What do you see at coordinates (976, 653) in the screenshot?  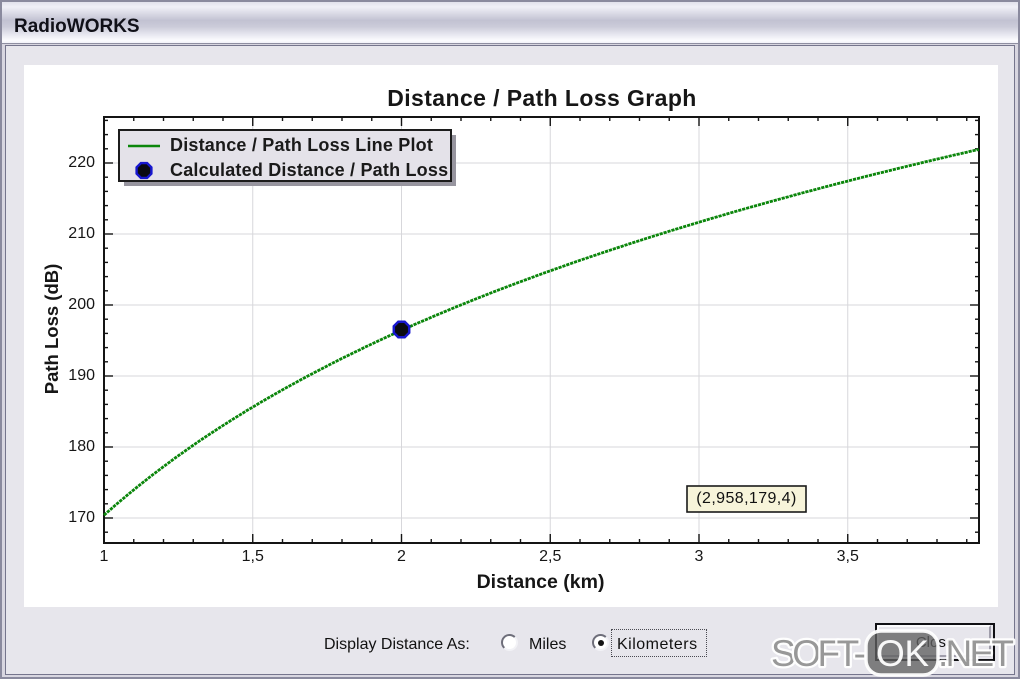 I see `svg-text: .NET` at bounding box center [976, 653].